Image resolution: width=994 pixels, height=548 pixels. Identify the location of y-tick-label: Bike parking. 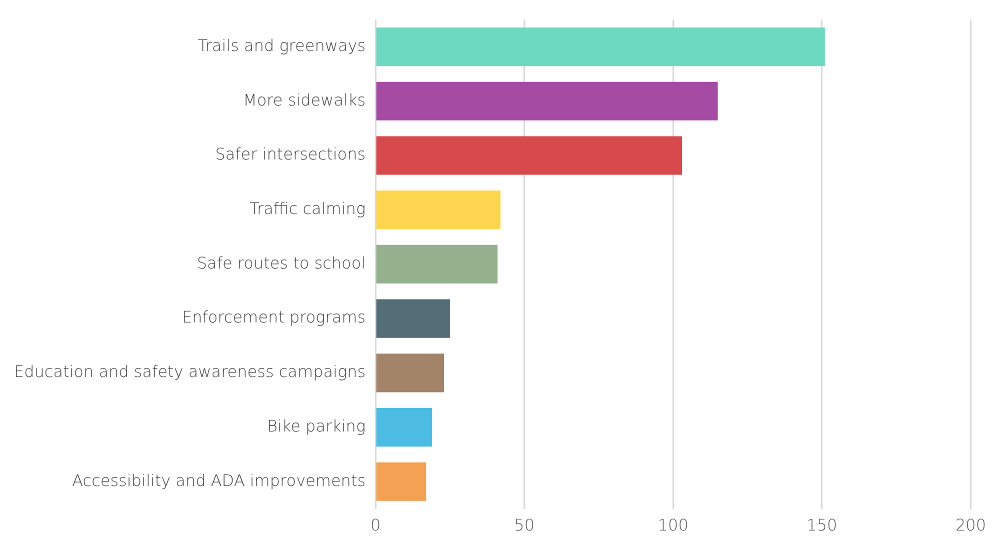
(316, 426).